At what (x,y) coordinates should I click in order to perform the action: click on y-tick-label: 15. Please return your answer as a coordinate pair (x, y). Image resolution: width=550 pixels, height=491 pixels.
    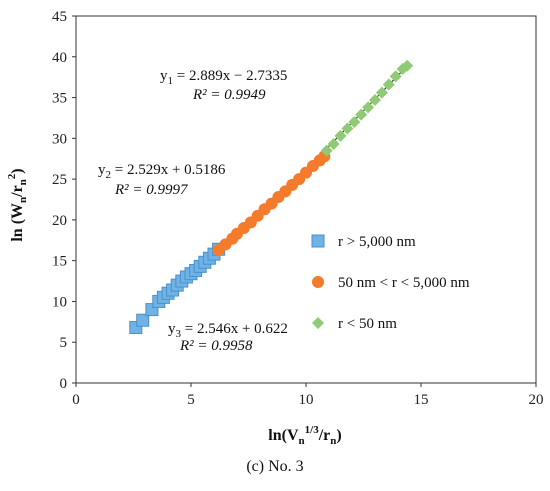
    Looking at the image, I should click on (59, 262).